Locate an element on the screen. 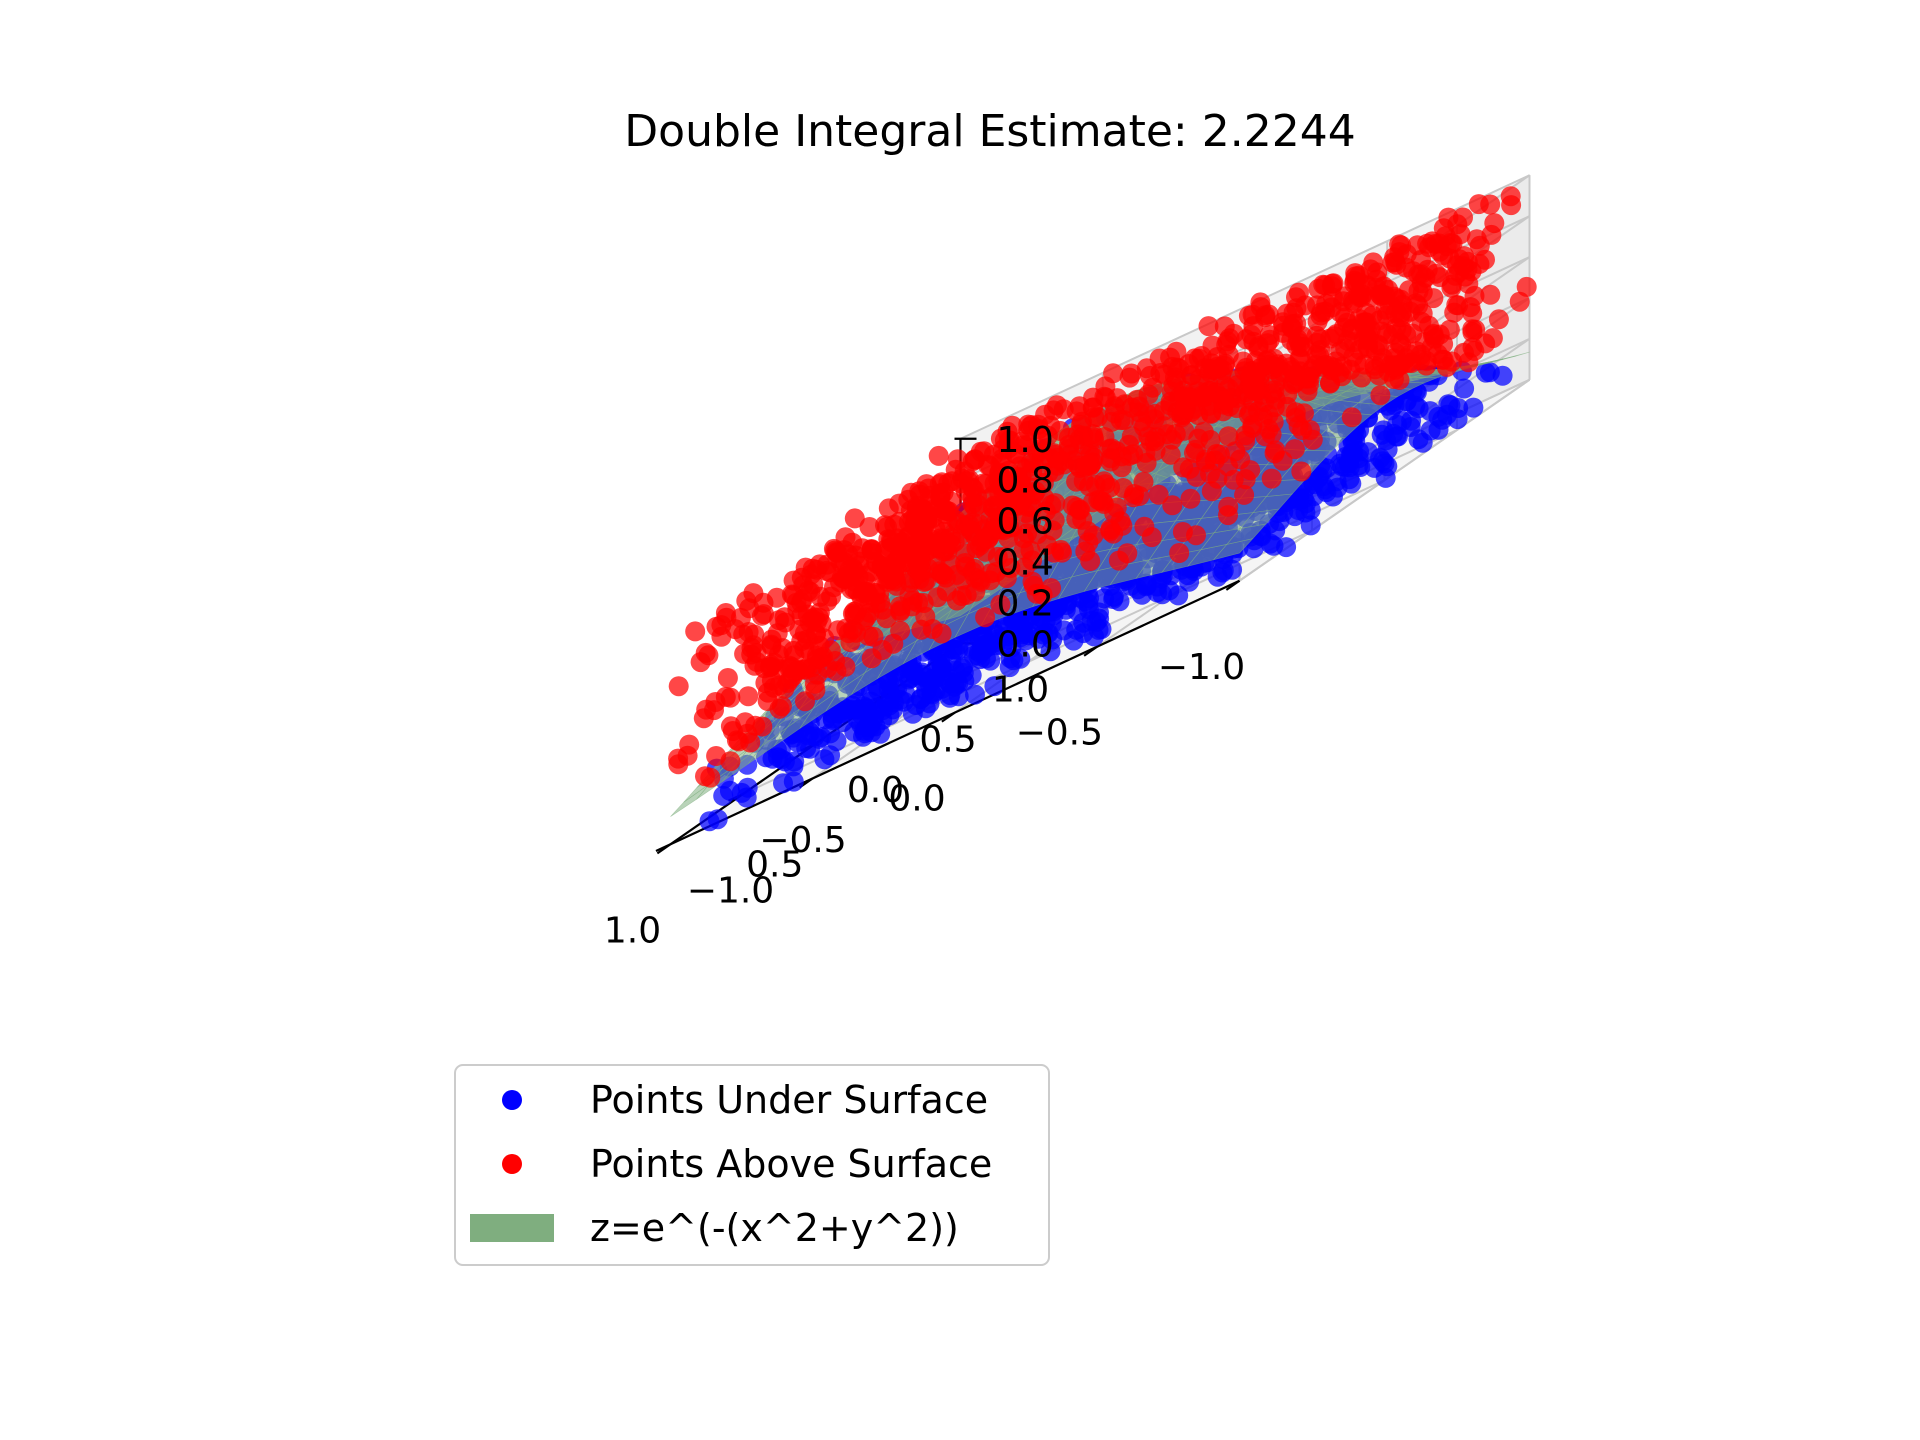 The height and width of the screenshot is (1440, 1920). legend-box is located at coordinates (752, 1165).